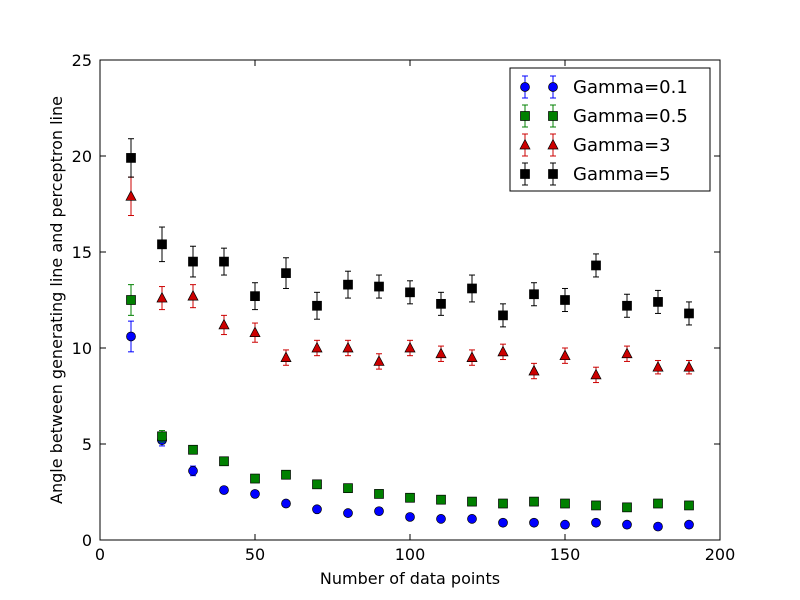 Image resolution: width=800 pixels, height=600 pixels. Describe the element at coordinates (82, 252) in the screenshot. I see `y-tick-label: 15` at that location.